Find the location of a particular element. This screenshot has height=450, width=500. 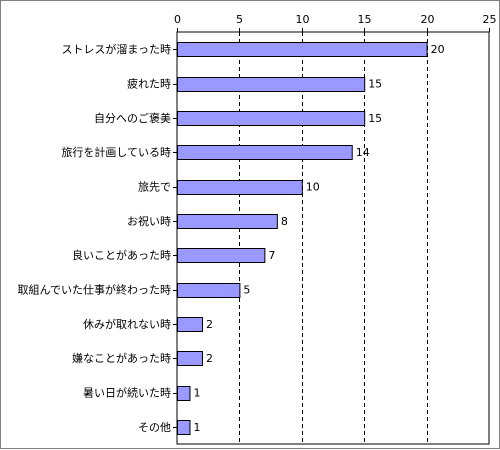

data-label: 20 is located at coordinates (438, 49).